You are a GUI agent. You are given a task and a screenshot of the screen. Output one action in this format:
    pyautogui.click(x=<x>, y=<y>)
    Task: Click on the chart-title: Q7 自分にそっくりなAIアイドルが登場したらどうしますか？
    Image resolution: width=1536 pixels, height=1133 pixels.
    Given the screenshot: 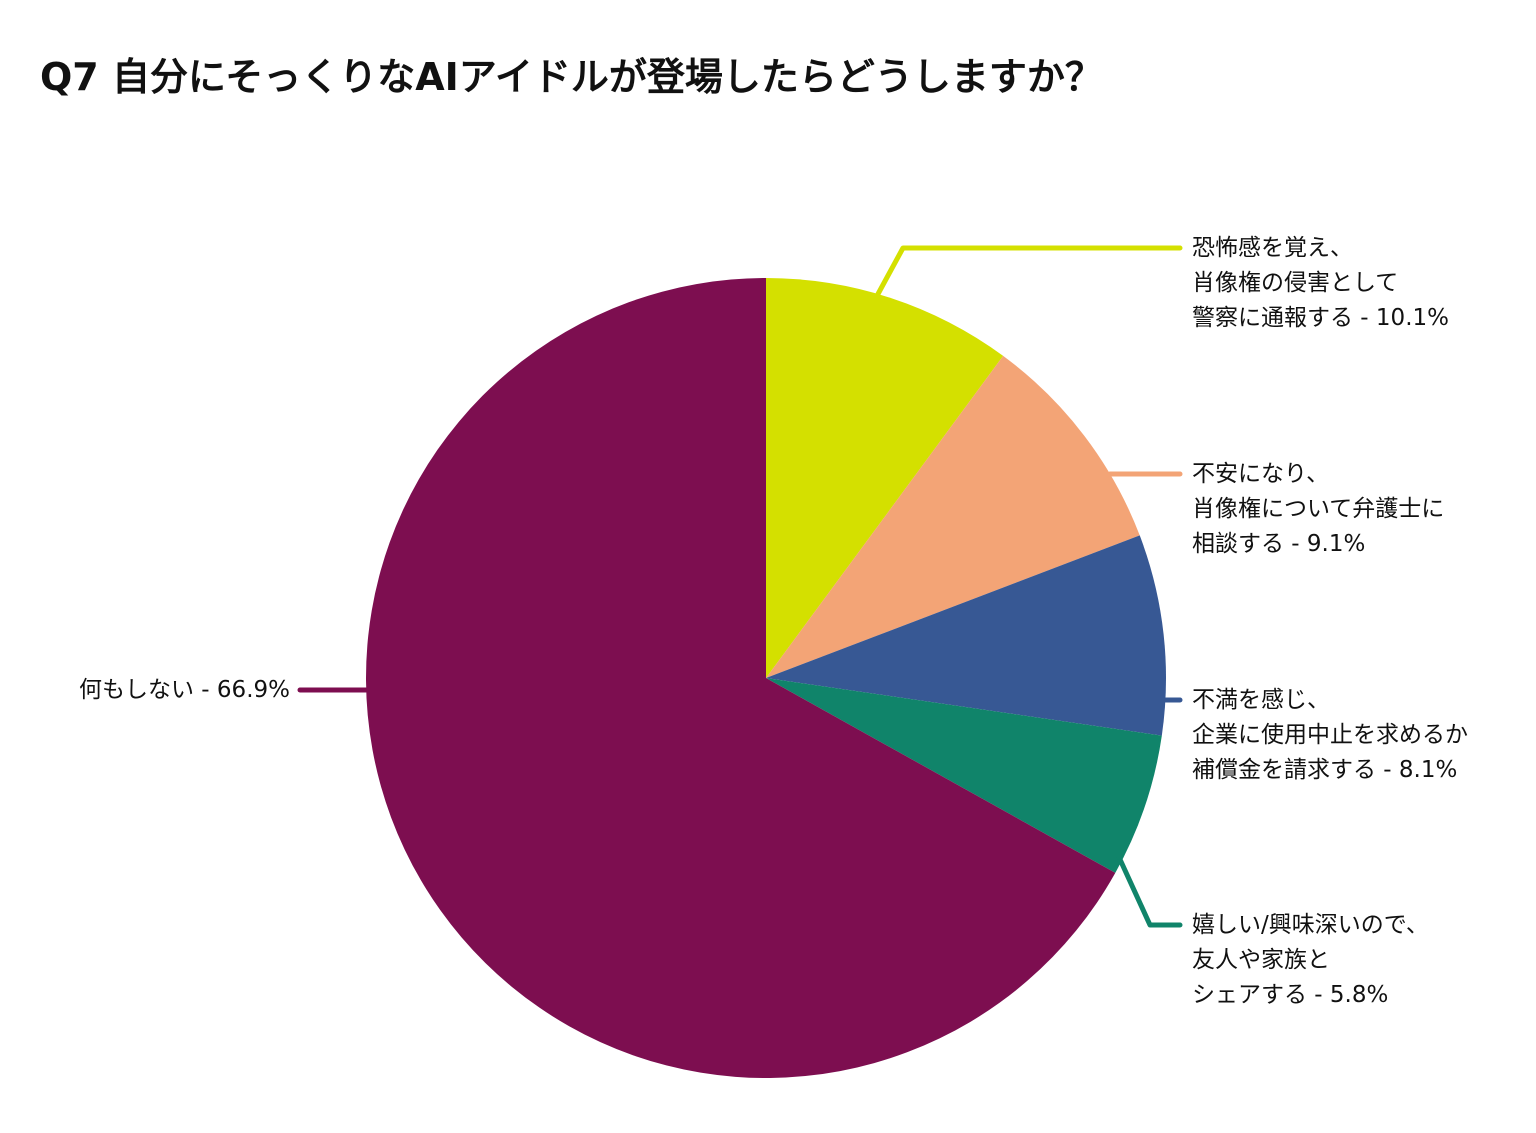 What is the action you would take?
    pyautogui.click(x=571, y=77)
    